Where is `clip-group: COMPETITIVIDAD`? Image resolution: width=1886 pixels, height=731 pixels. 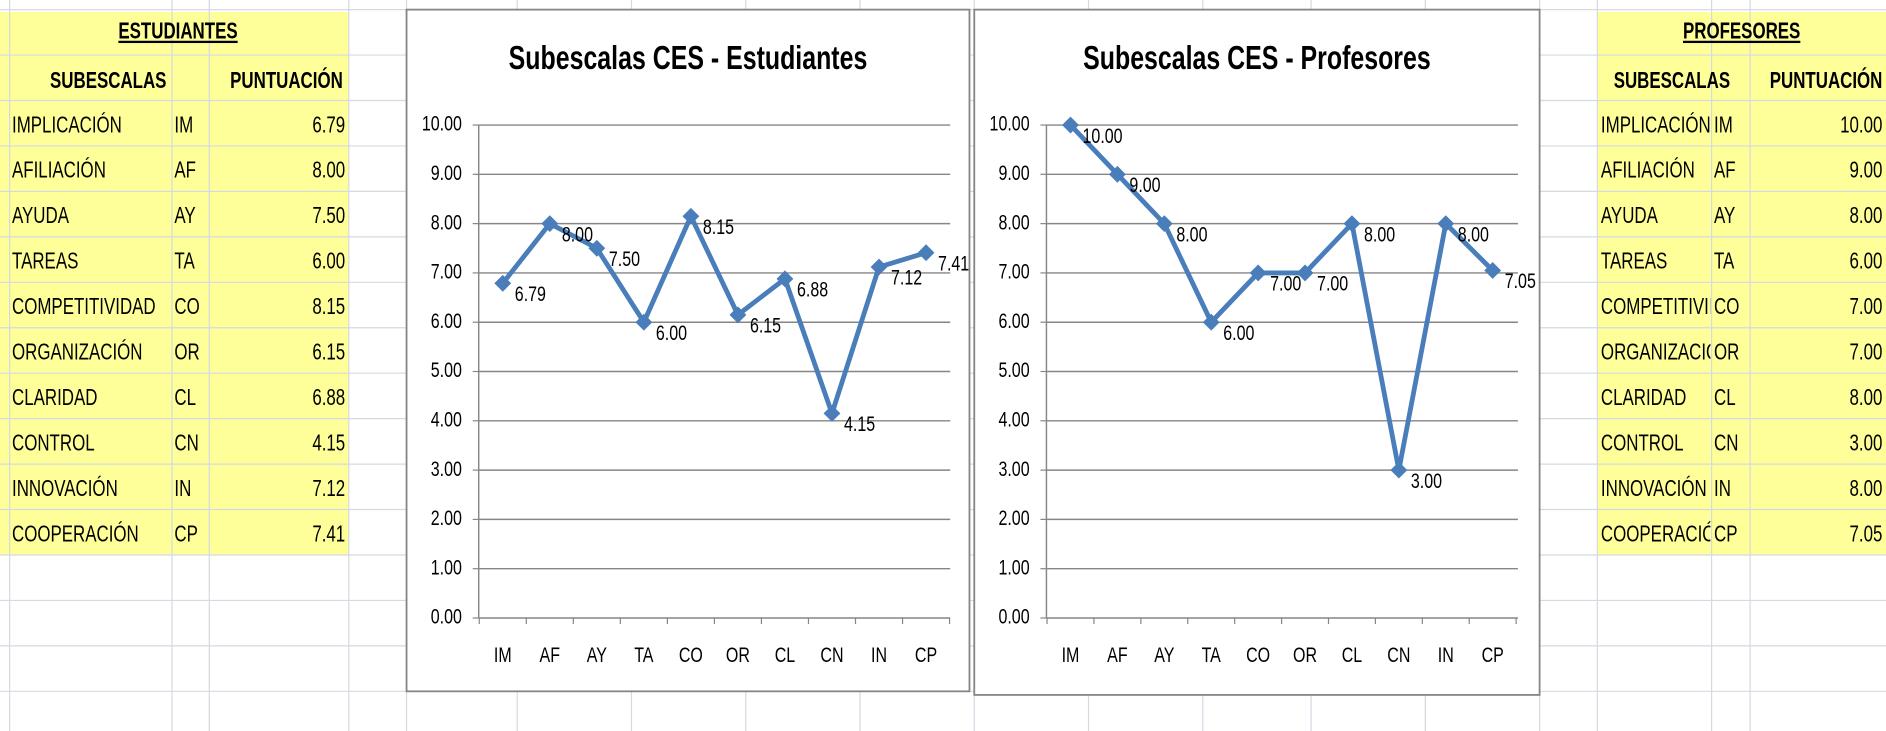
clip-group: COMPETITIVIDAD is located at coordinates (1655, 307).